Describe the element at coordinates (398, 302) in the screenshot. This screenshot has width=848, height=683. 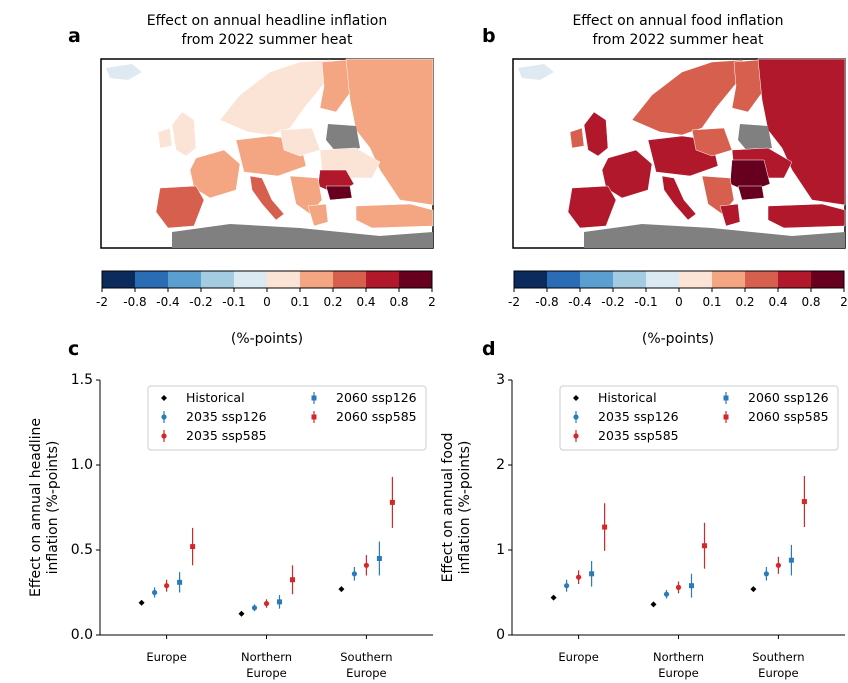
I see `colorbar-tick-label: 0.8` at that location.